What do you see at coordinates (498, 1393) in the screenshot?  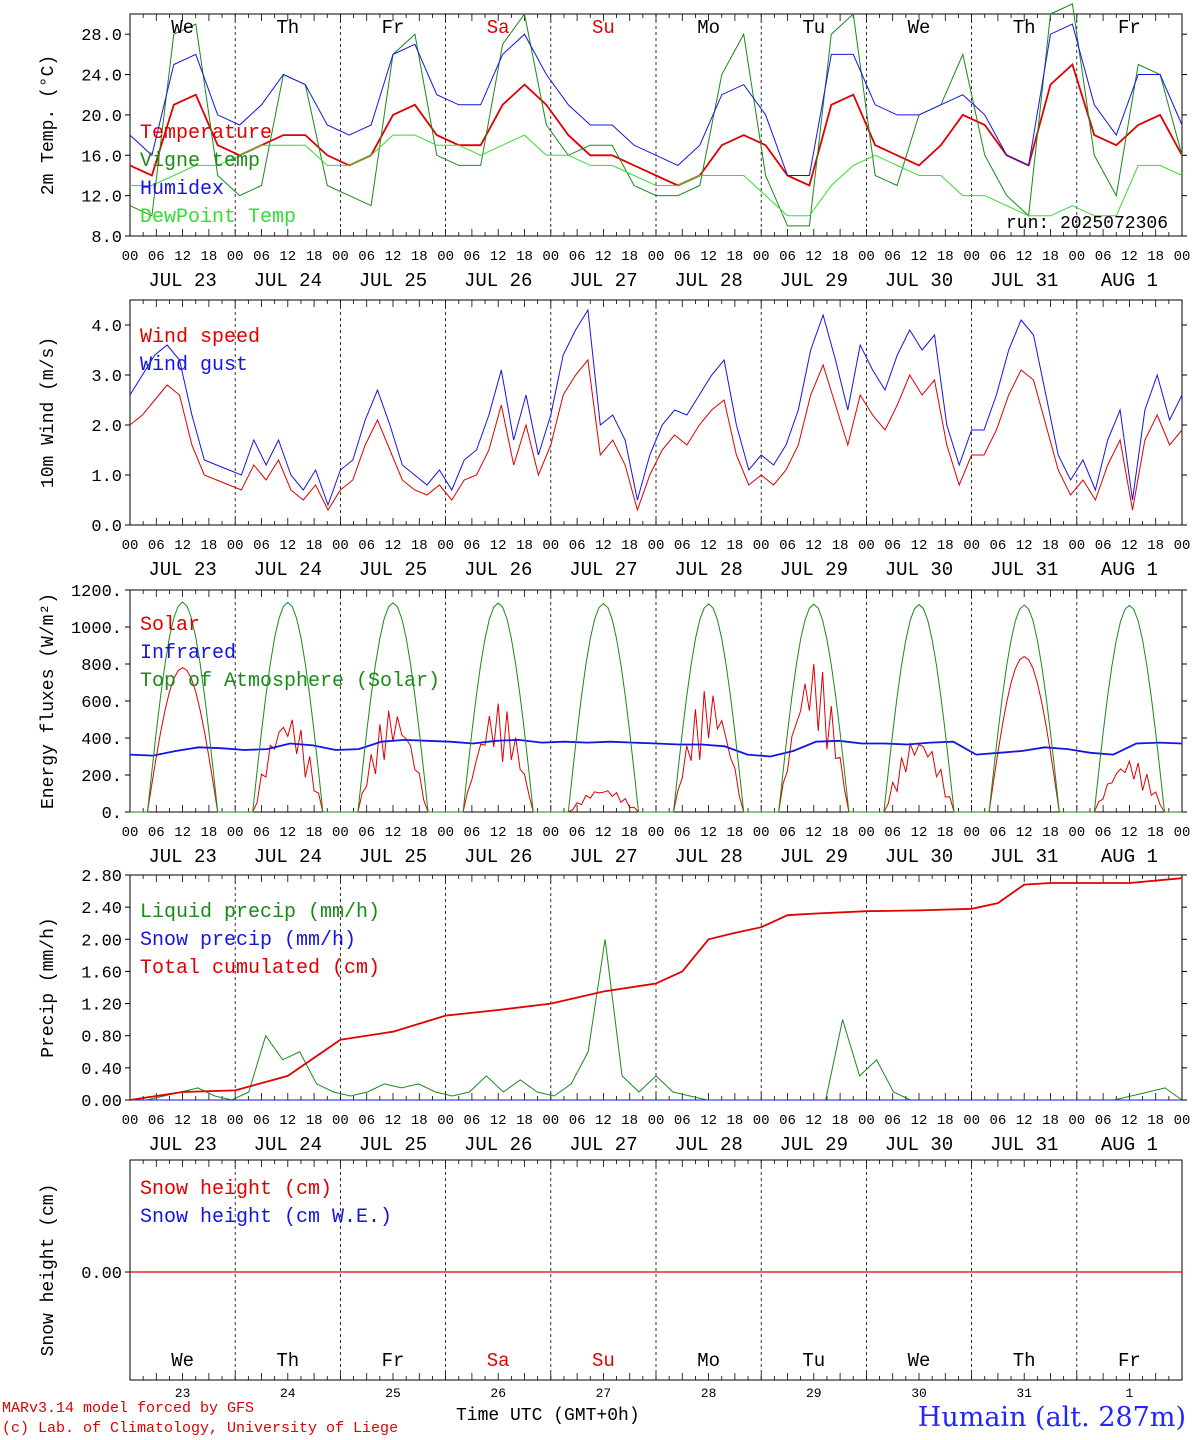 I see `day-number: 26` at bounding box center [498, 1393].